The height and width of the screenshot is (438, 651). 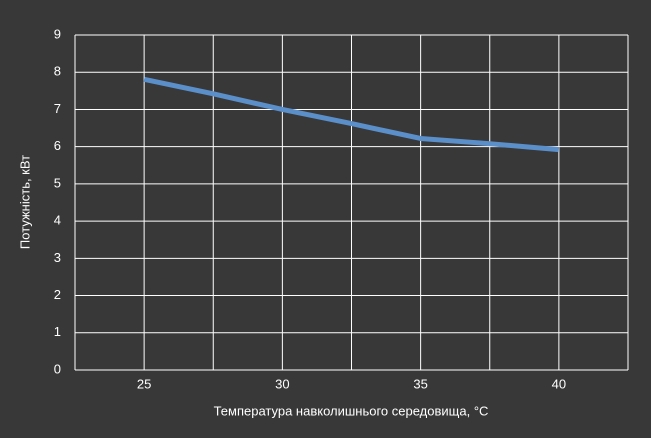 I want to click on x-tick-label: 40, so click(x=559, y=383).